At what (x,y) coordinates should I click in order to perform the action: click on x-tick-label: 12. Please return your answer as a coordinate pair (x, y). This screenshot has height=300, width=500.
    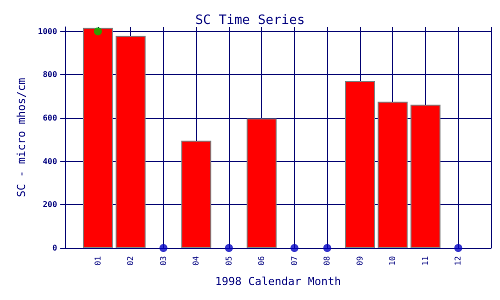
    Looking at the image, I should click on (458, 261).